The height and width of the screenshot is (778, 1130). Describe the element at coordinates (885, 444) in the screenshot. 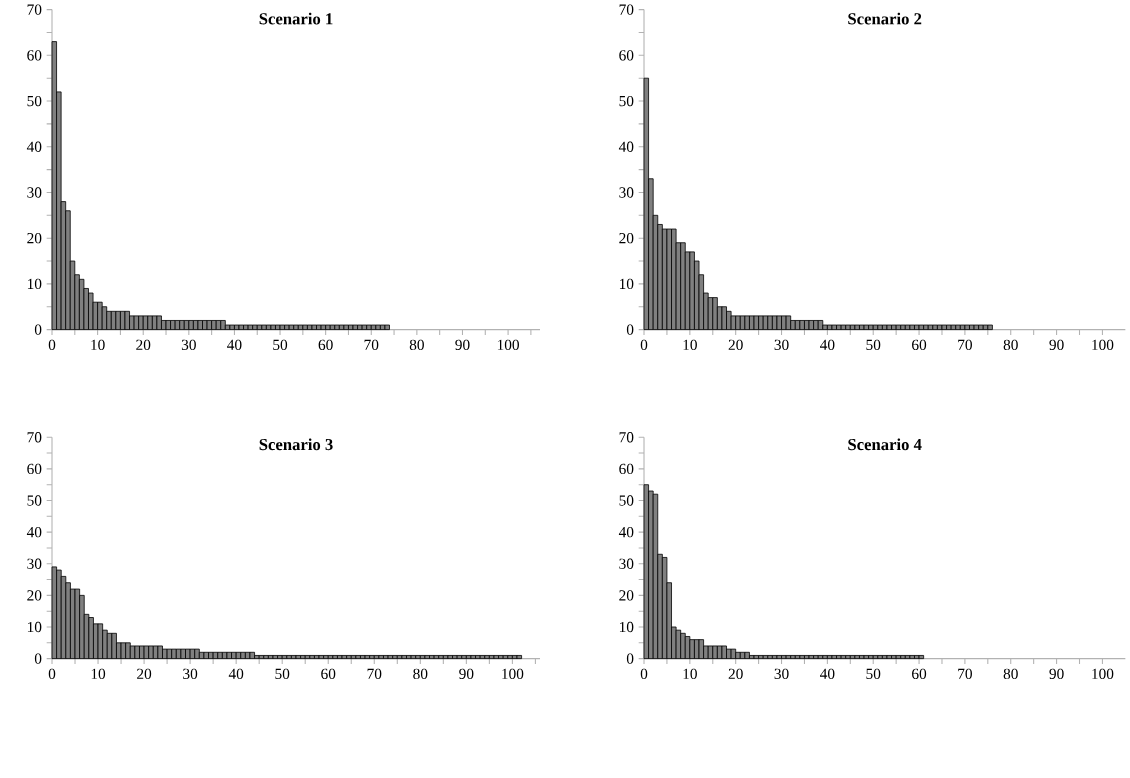

I see `chart-title: Scenario 4` at that location.